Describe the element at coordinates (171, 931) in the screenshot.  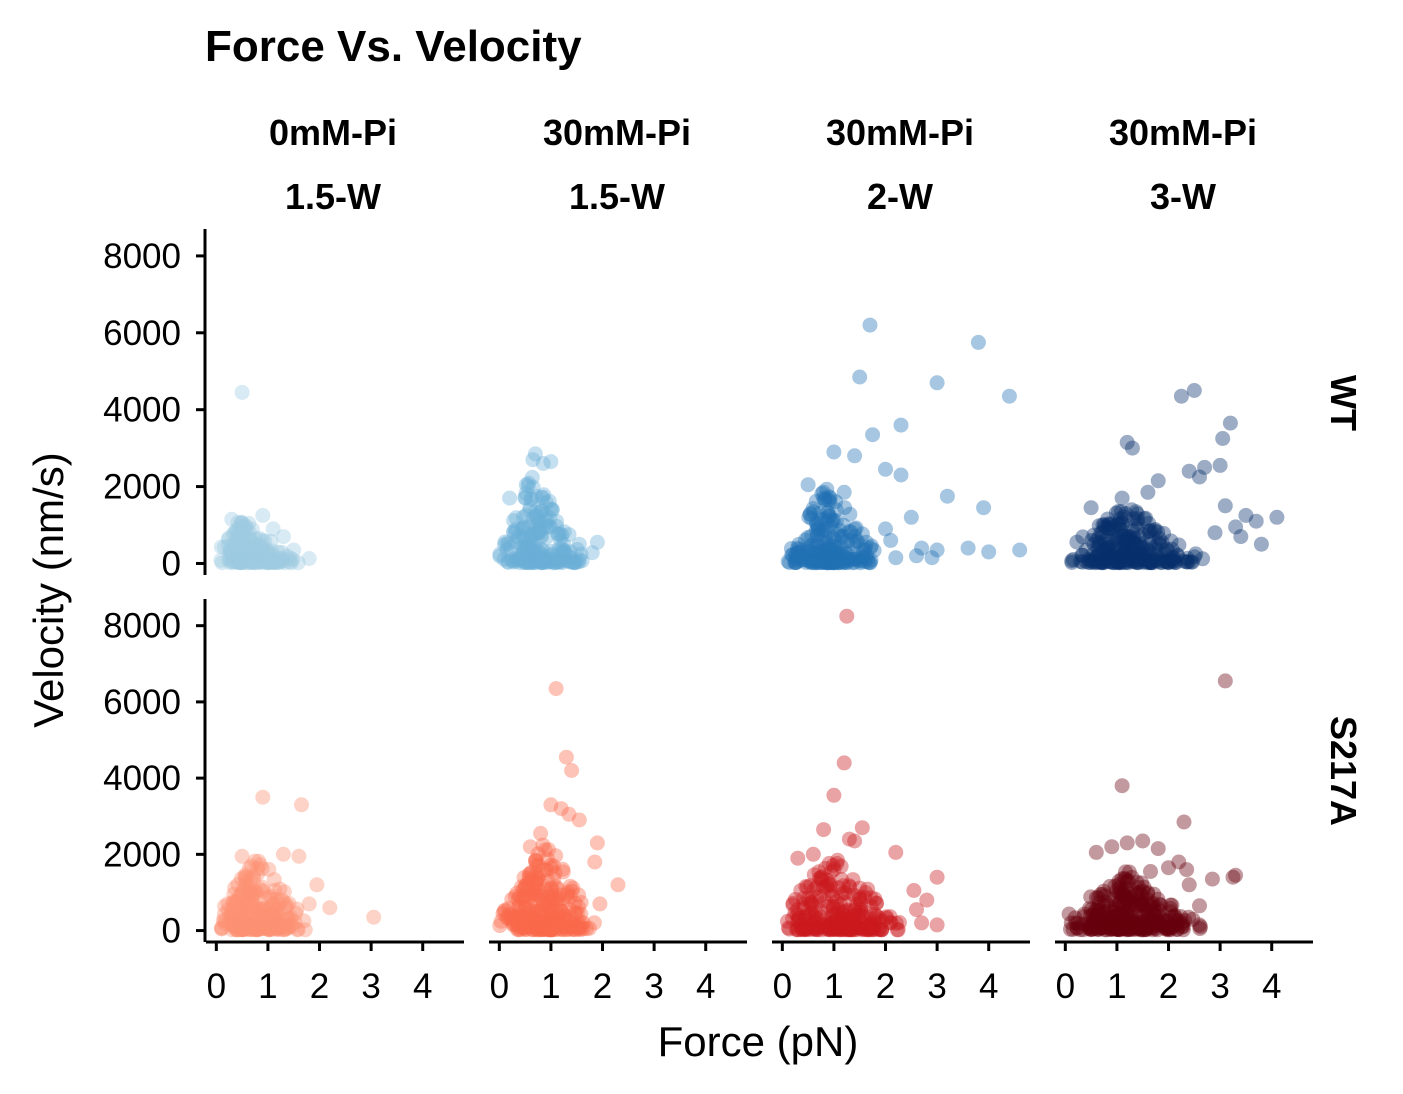
I see `y-tick-label: 0` at that location.